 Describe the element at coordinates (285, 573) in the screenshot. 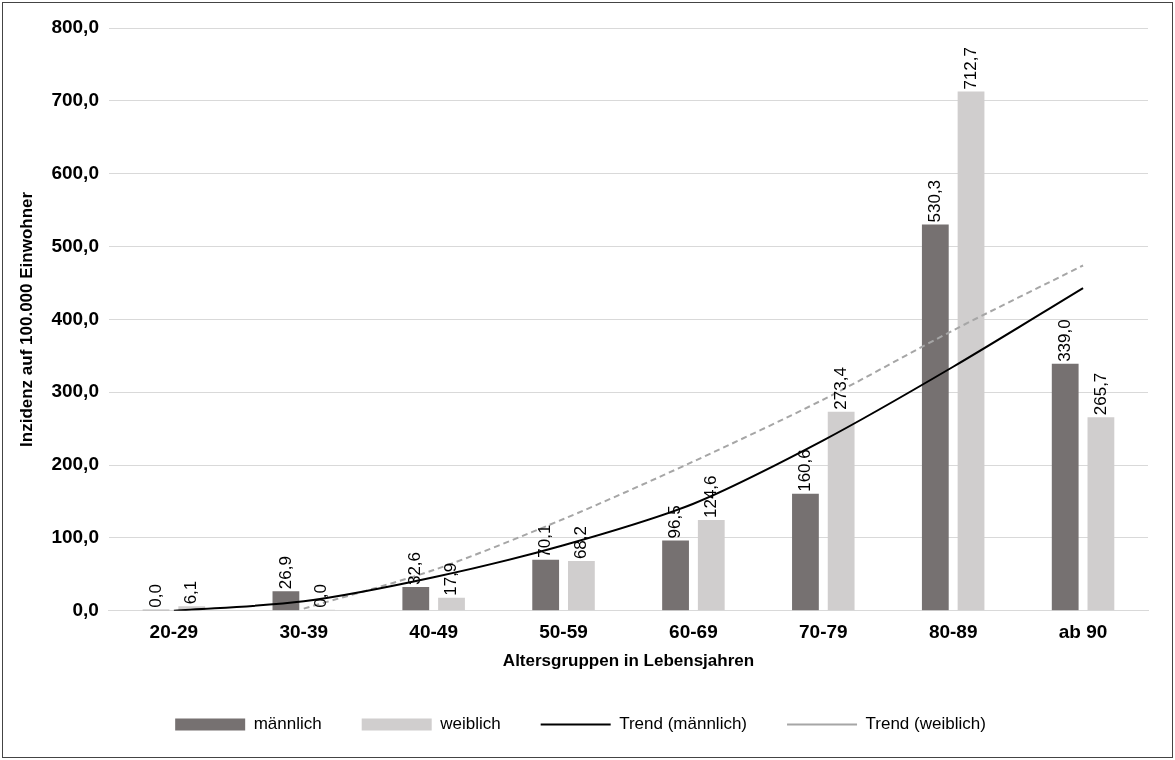

I see `data-label: 26,9` at that location.